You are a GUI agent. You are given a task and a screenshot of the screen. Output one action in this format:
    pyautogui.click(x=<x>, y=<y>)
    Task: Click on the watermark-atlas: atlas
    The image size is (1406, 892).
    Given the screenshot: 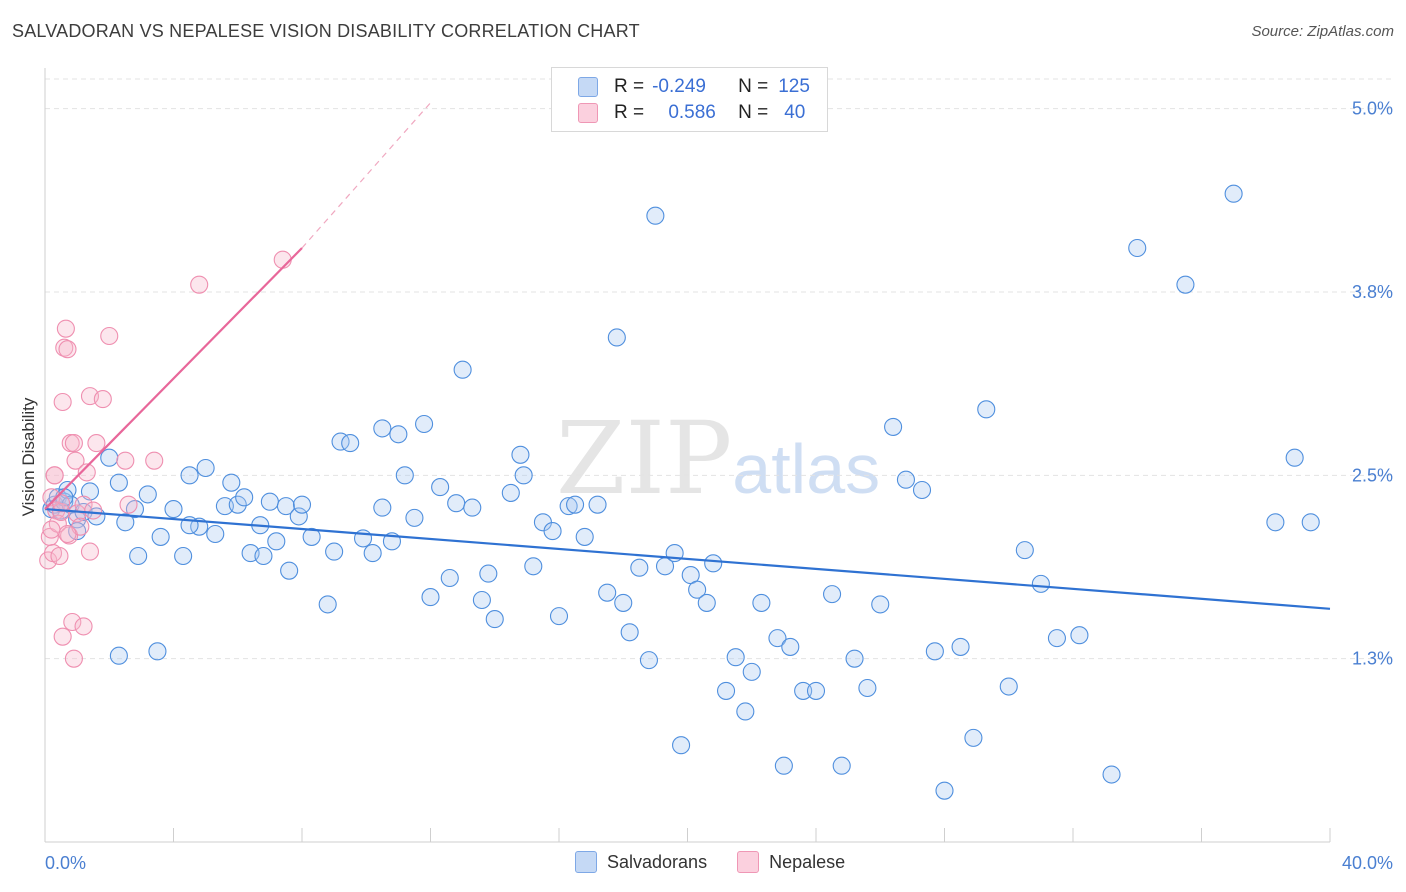 What is the action you would take?
    pyautogui.click(x=806, y=469)
    